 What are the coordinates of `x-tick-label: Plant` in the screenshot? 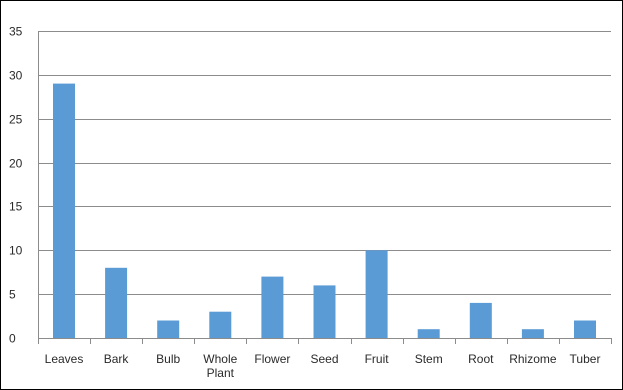 It's located at (221, 373).